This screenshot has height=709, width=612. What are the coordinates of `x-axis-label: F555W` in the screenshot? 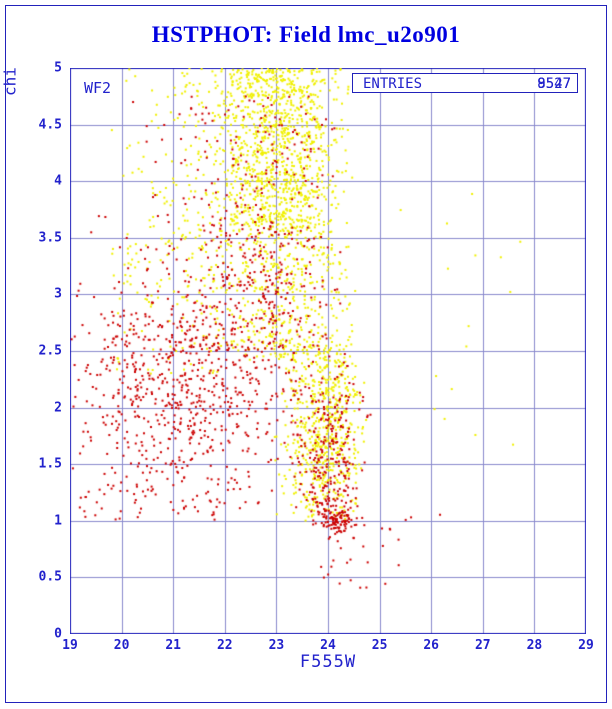 It's located at (328, 662).